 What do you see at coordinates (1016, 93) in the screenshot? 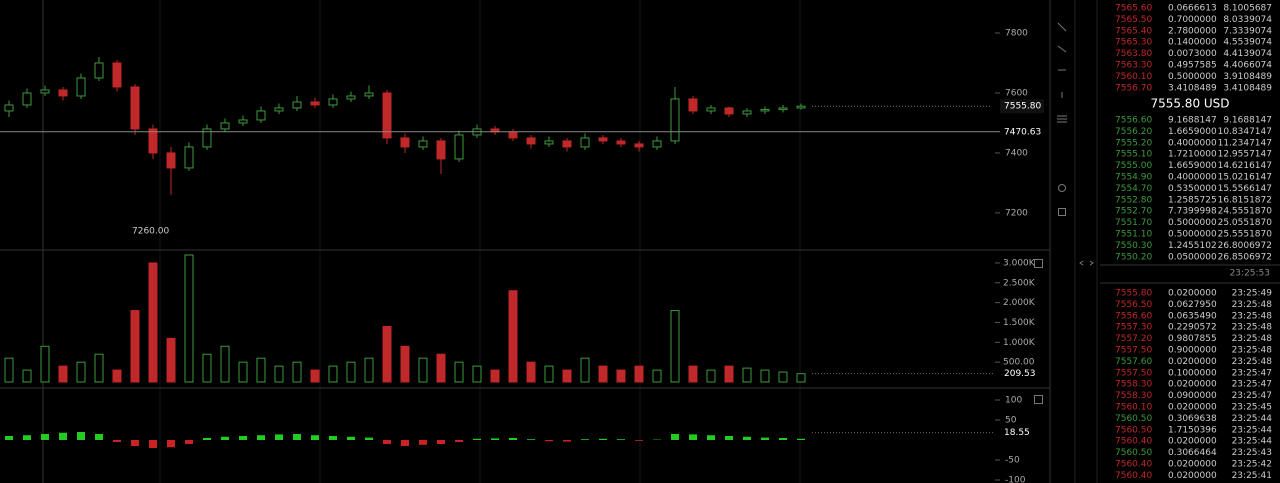
I see `y-tick-label: 7600` at bounding box center [1016, 93].